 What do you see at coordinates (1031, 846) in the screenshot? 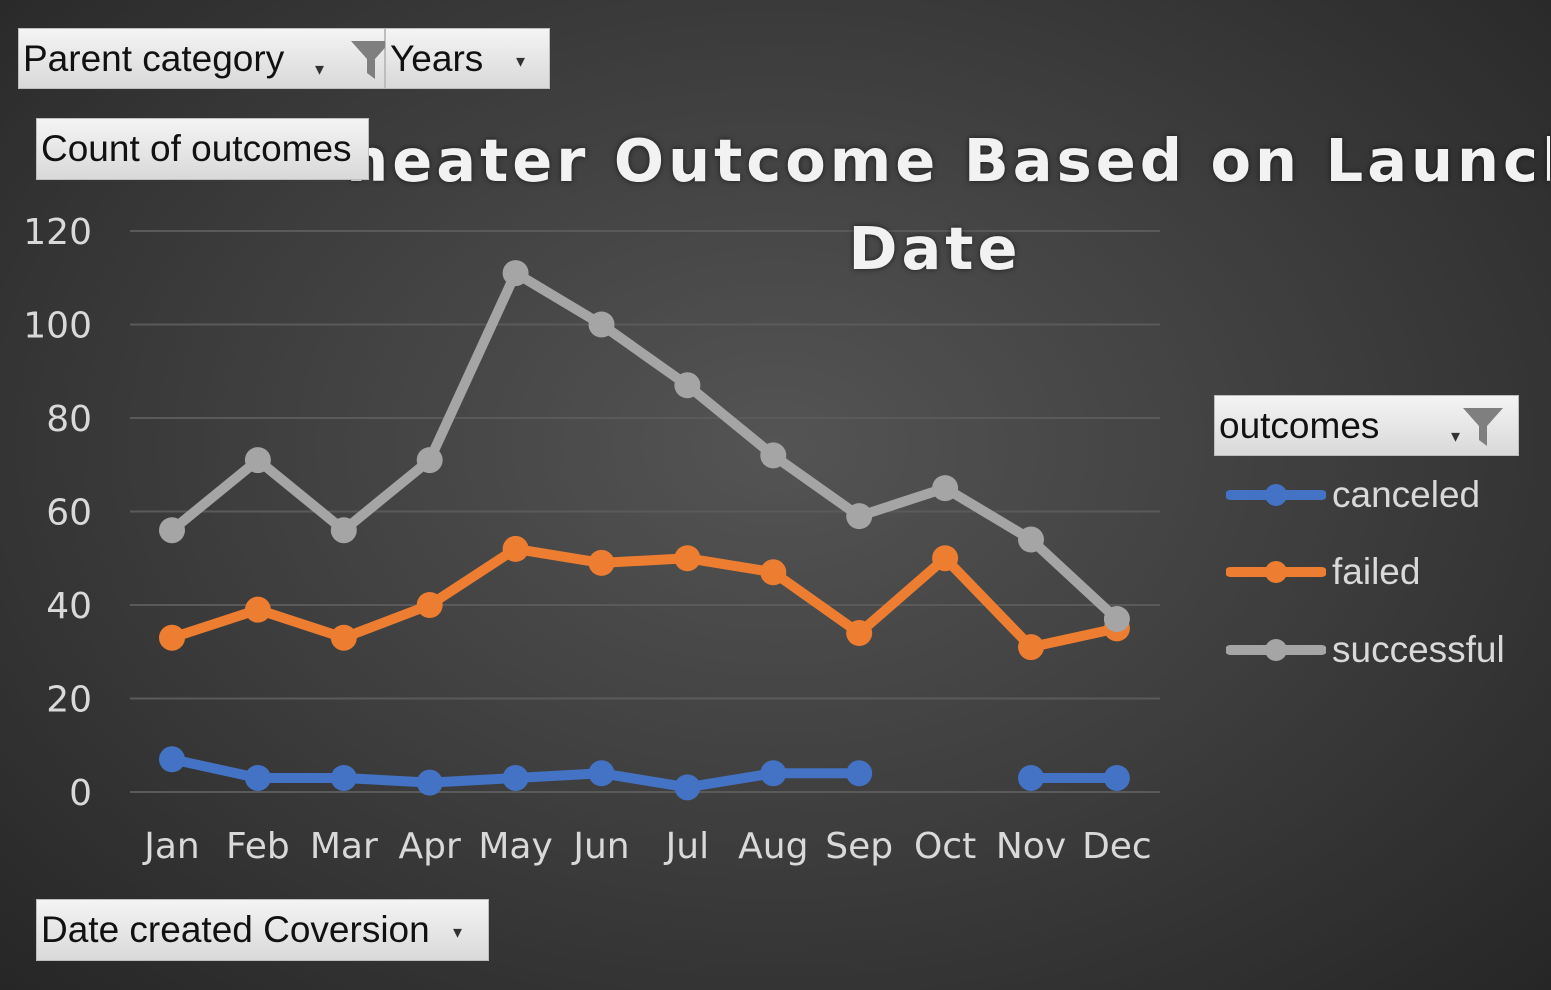
I see `x-tick-label: Nov` at bounding box center [1031, 846].